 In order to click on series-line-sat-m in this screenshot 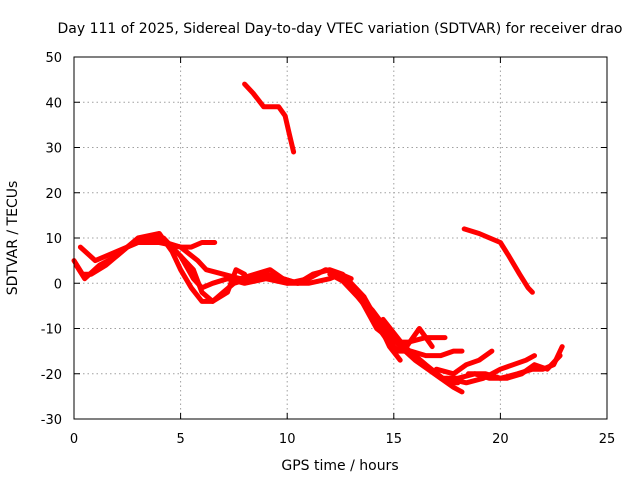, I will do `click(464, 362)`.